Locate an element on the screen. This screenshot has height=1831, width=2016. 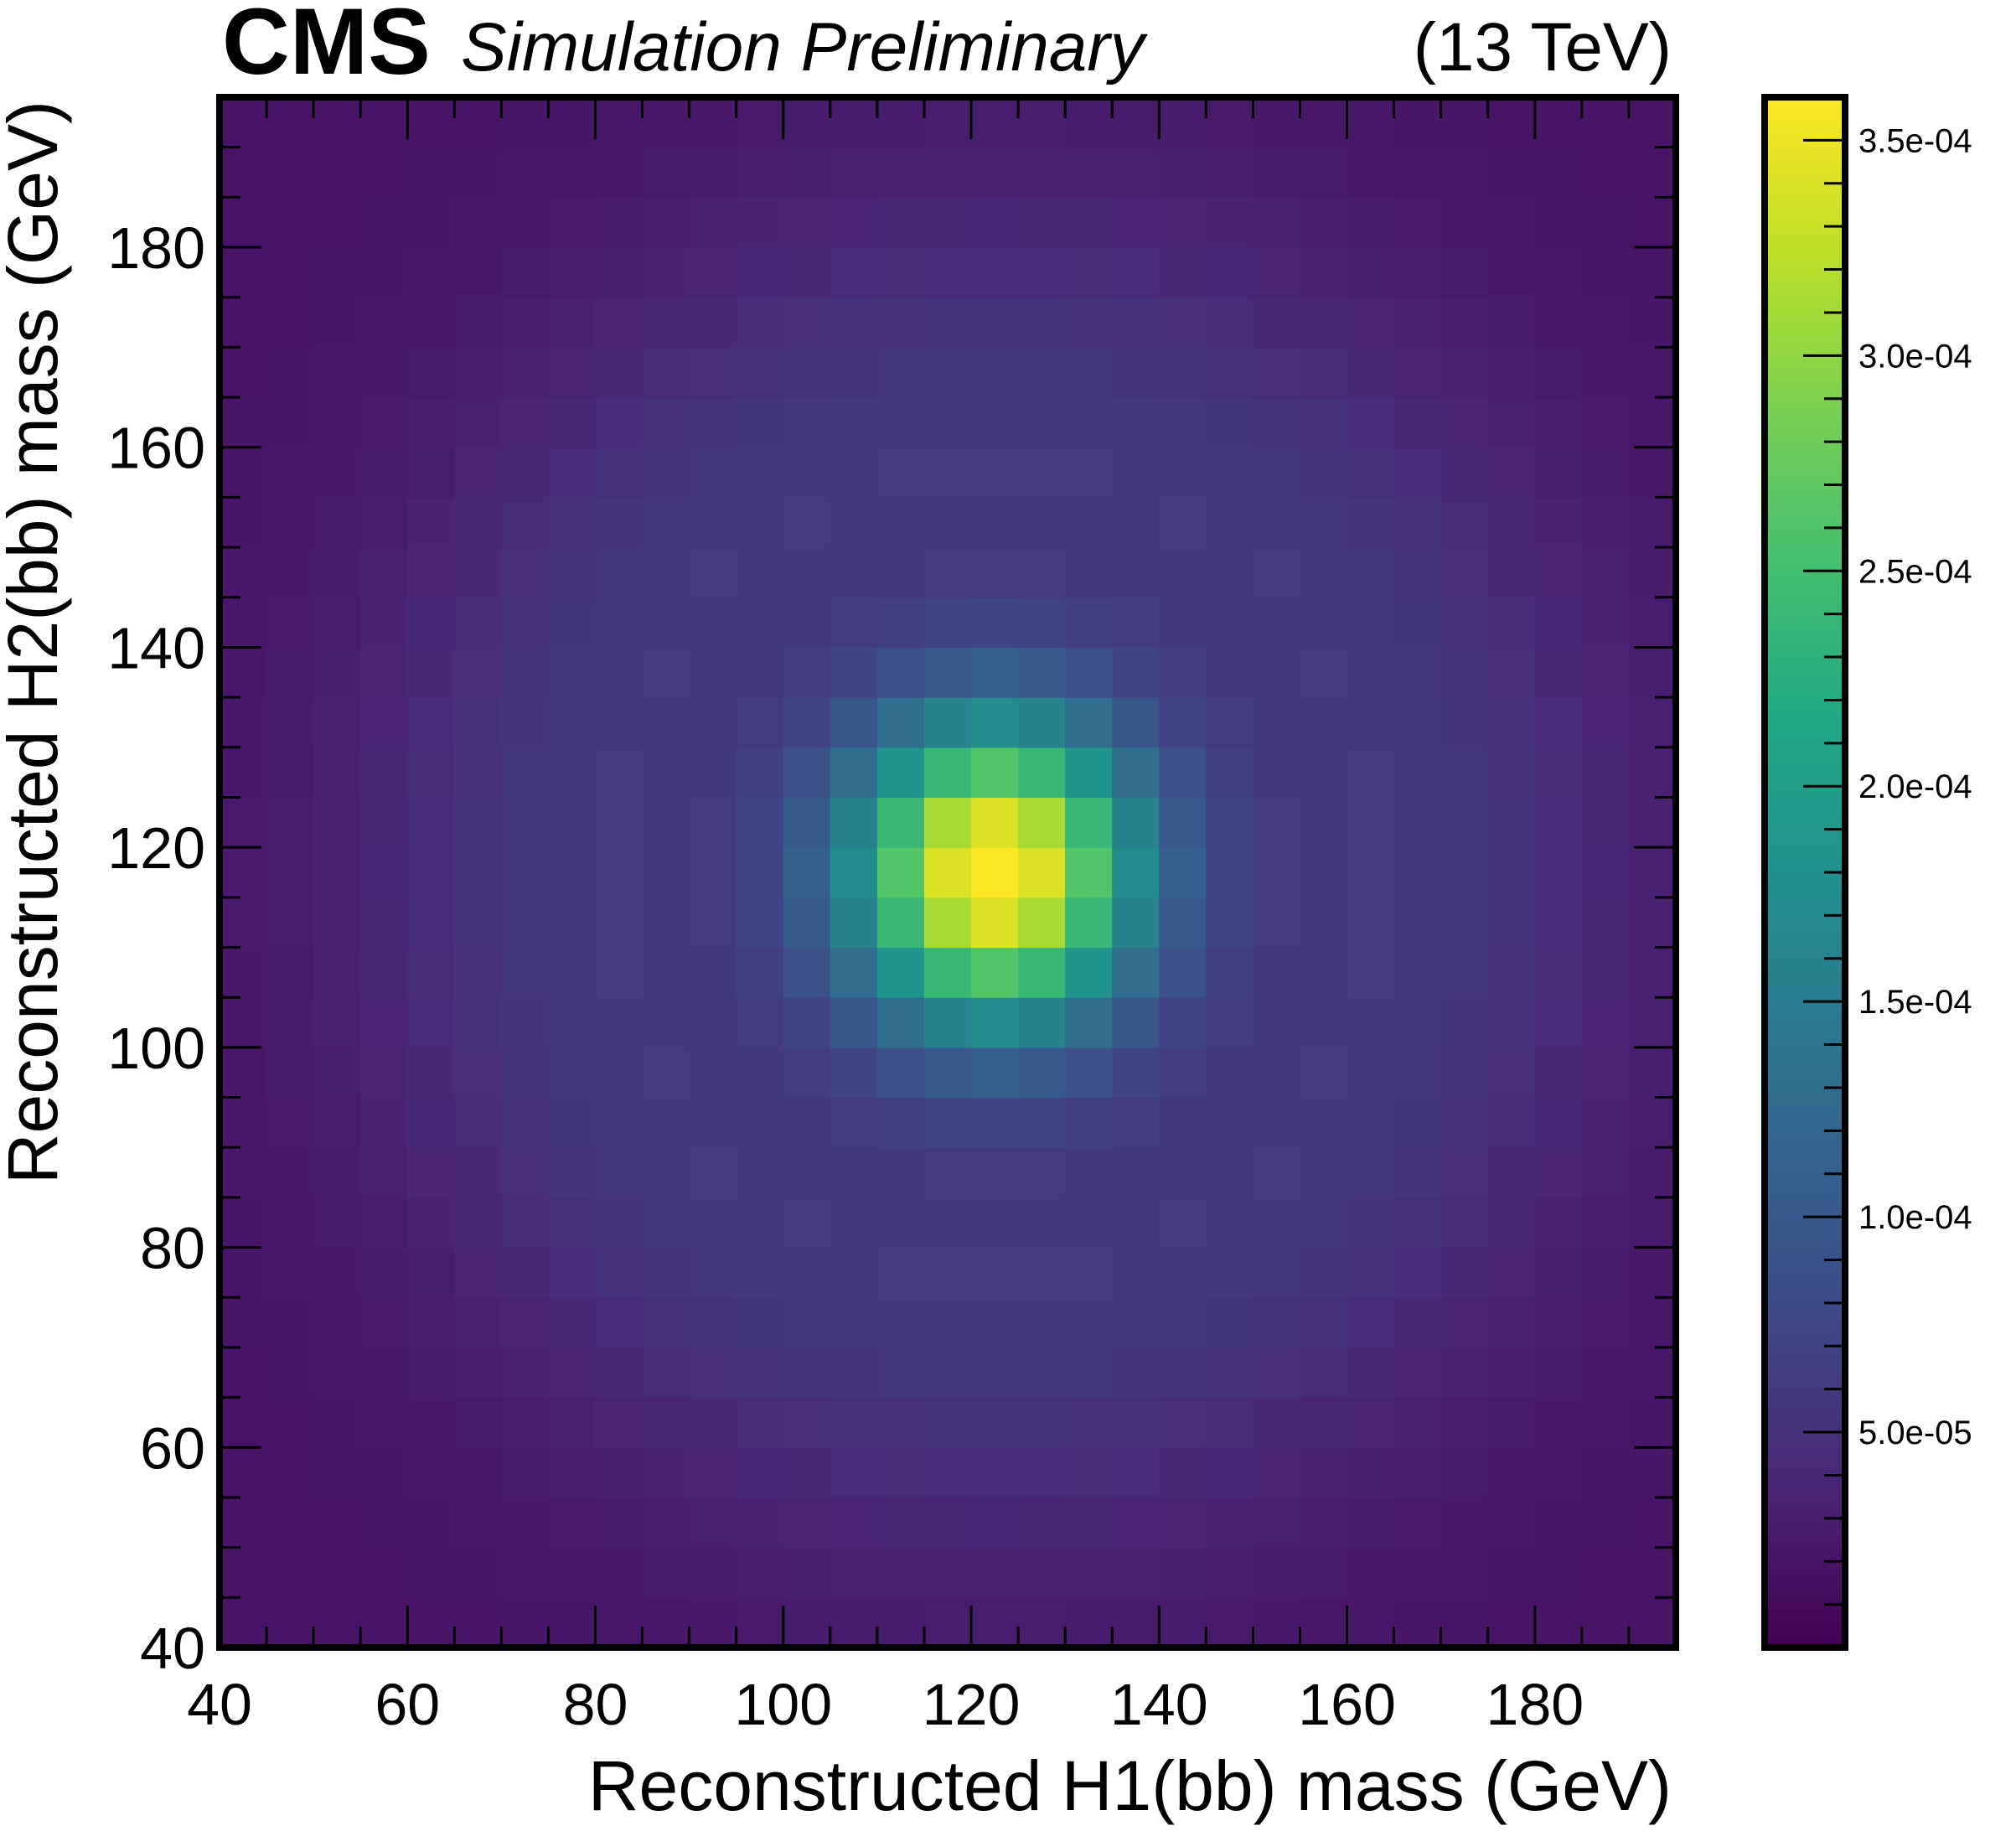
colorbar-tick-label: 2.5e-04 is located at coordinates (1915, 571).